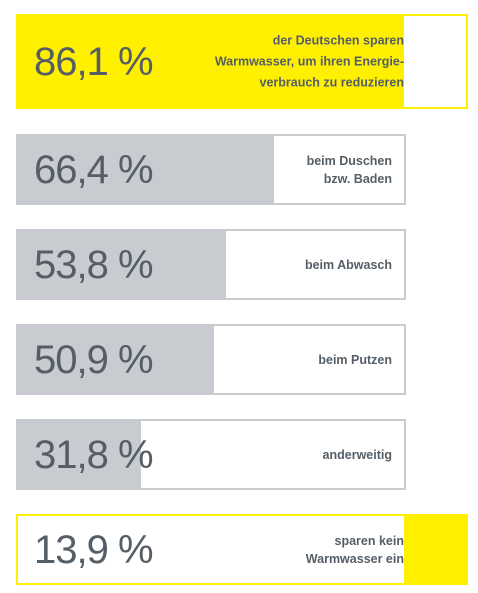  I want to click on bar-0-value-label: 86,1 %, so click(94, 61).